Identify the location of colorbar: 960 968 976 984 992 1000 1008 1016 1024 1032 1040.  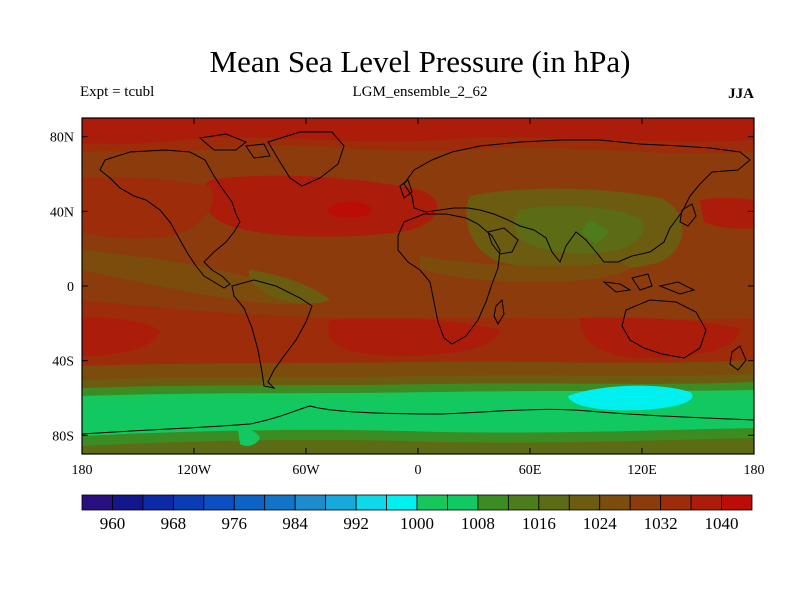
(417, 513).